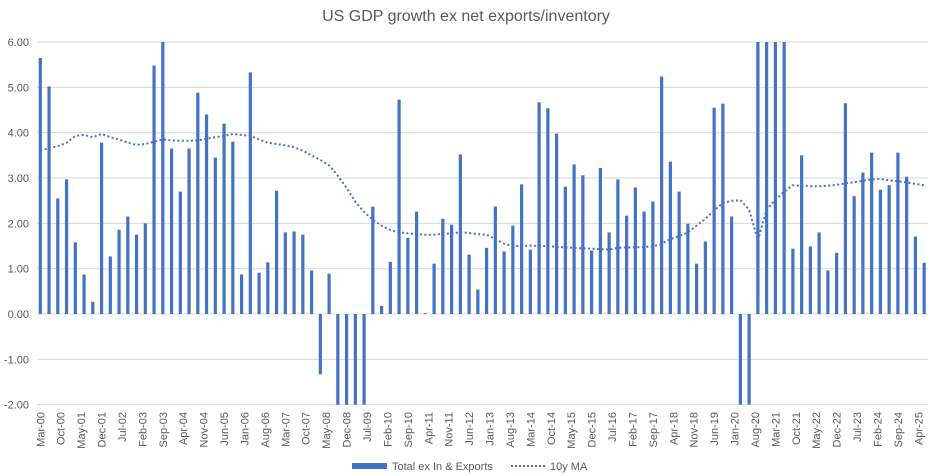 This screenshot has width=932, height=476. Describe the element at coordinates (41, 429) in the screenshot. I see `x-tick-label: Mar-00` at that location.